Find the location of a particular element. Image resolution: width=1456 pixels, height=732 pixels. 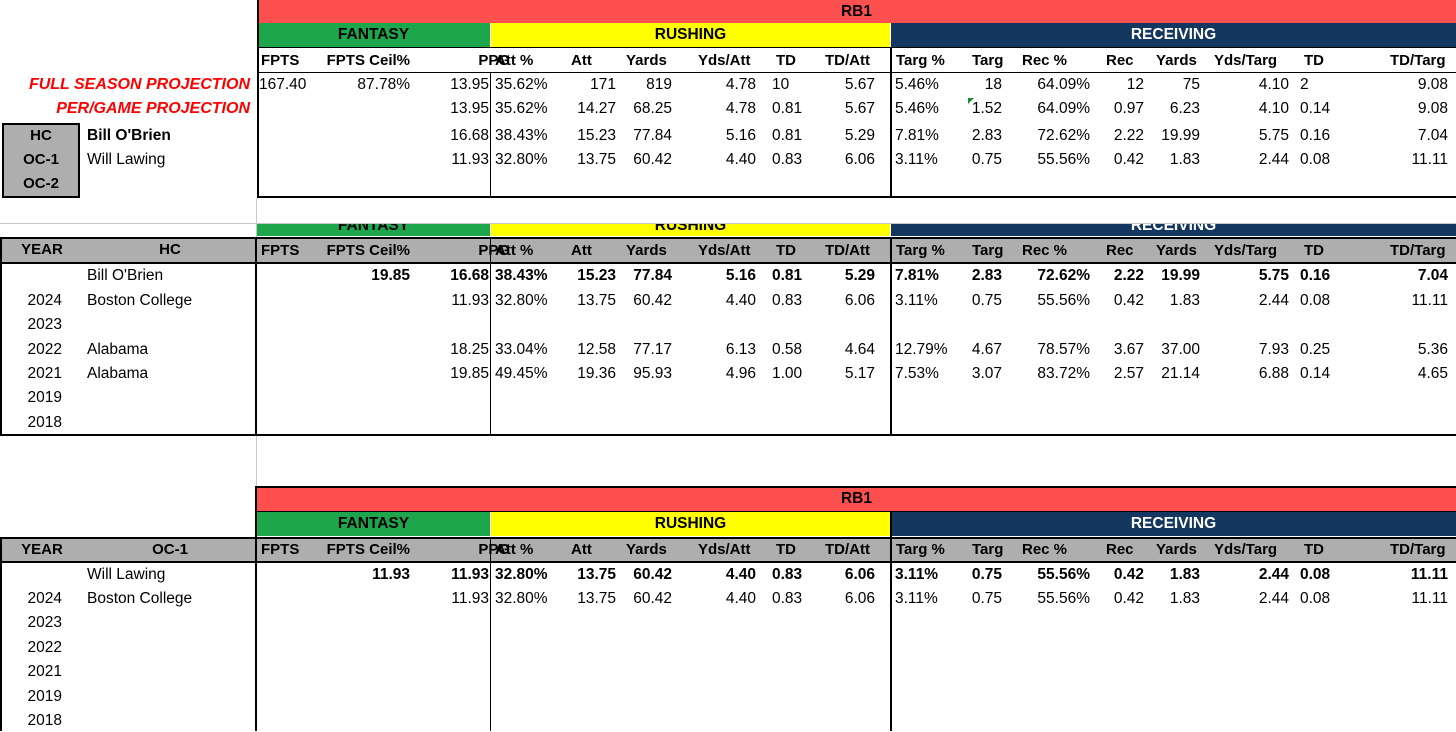

row-name: Boston College is located at coordinates (140, 300).